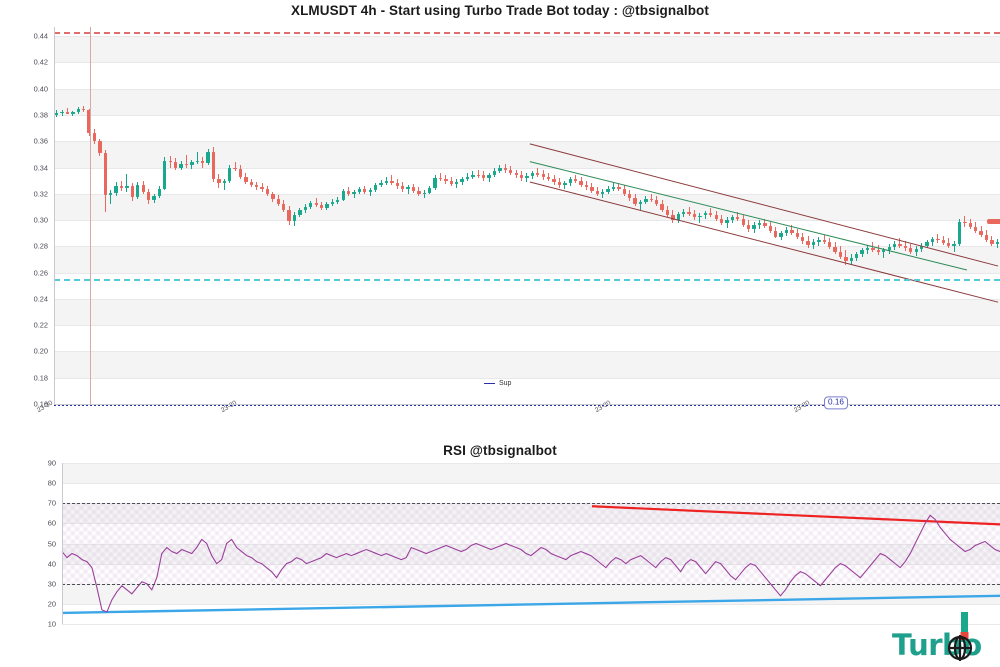 This screenshot has width=1000, height=667. Describe the element at coordinates (531, 513) in the screenshot. I see `rsi-band` at that location.